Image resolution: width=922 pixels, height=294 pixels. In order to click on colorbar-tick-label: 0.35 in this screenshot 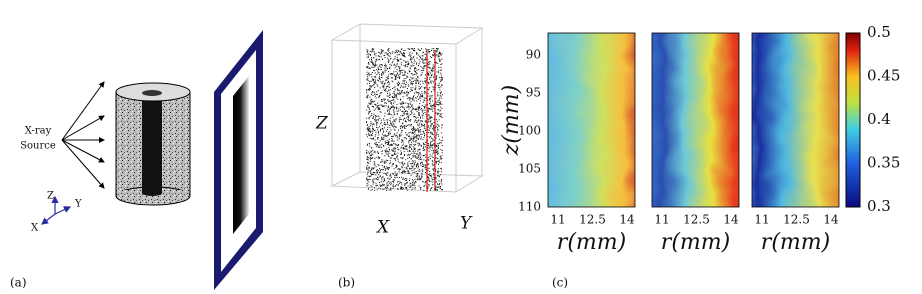, I will do `click(883, 163)`.